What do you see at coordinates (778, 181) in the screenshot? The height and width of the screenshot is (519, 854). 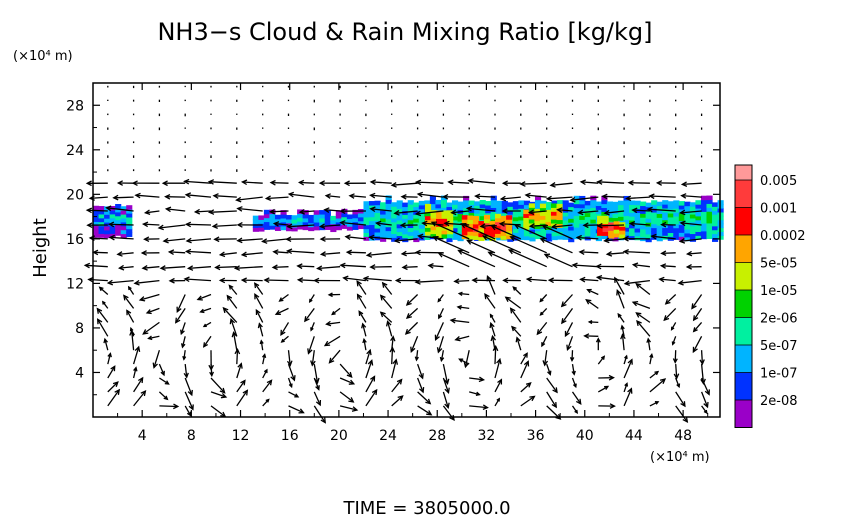 I see `colorbar-label: 0.005` at bounding box center [778, 181].